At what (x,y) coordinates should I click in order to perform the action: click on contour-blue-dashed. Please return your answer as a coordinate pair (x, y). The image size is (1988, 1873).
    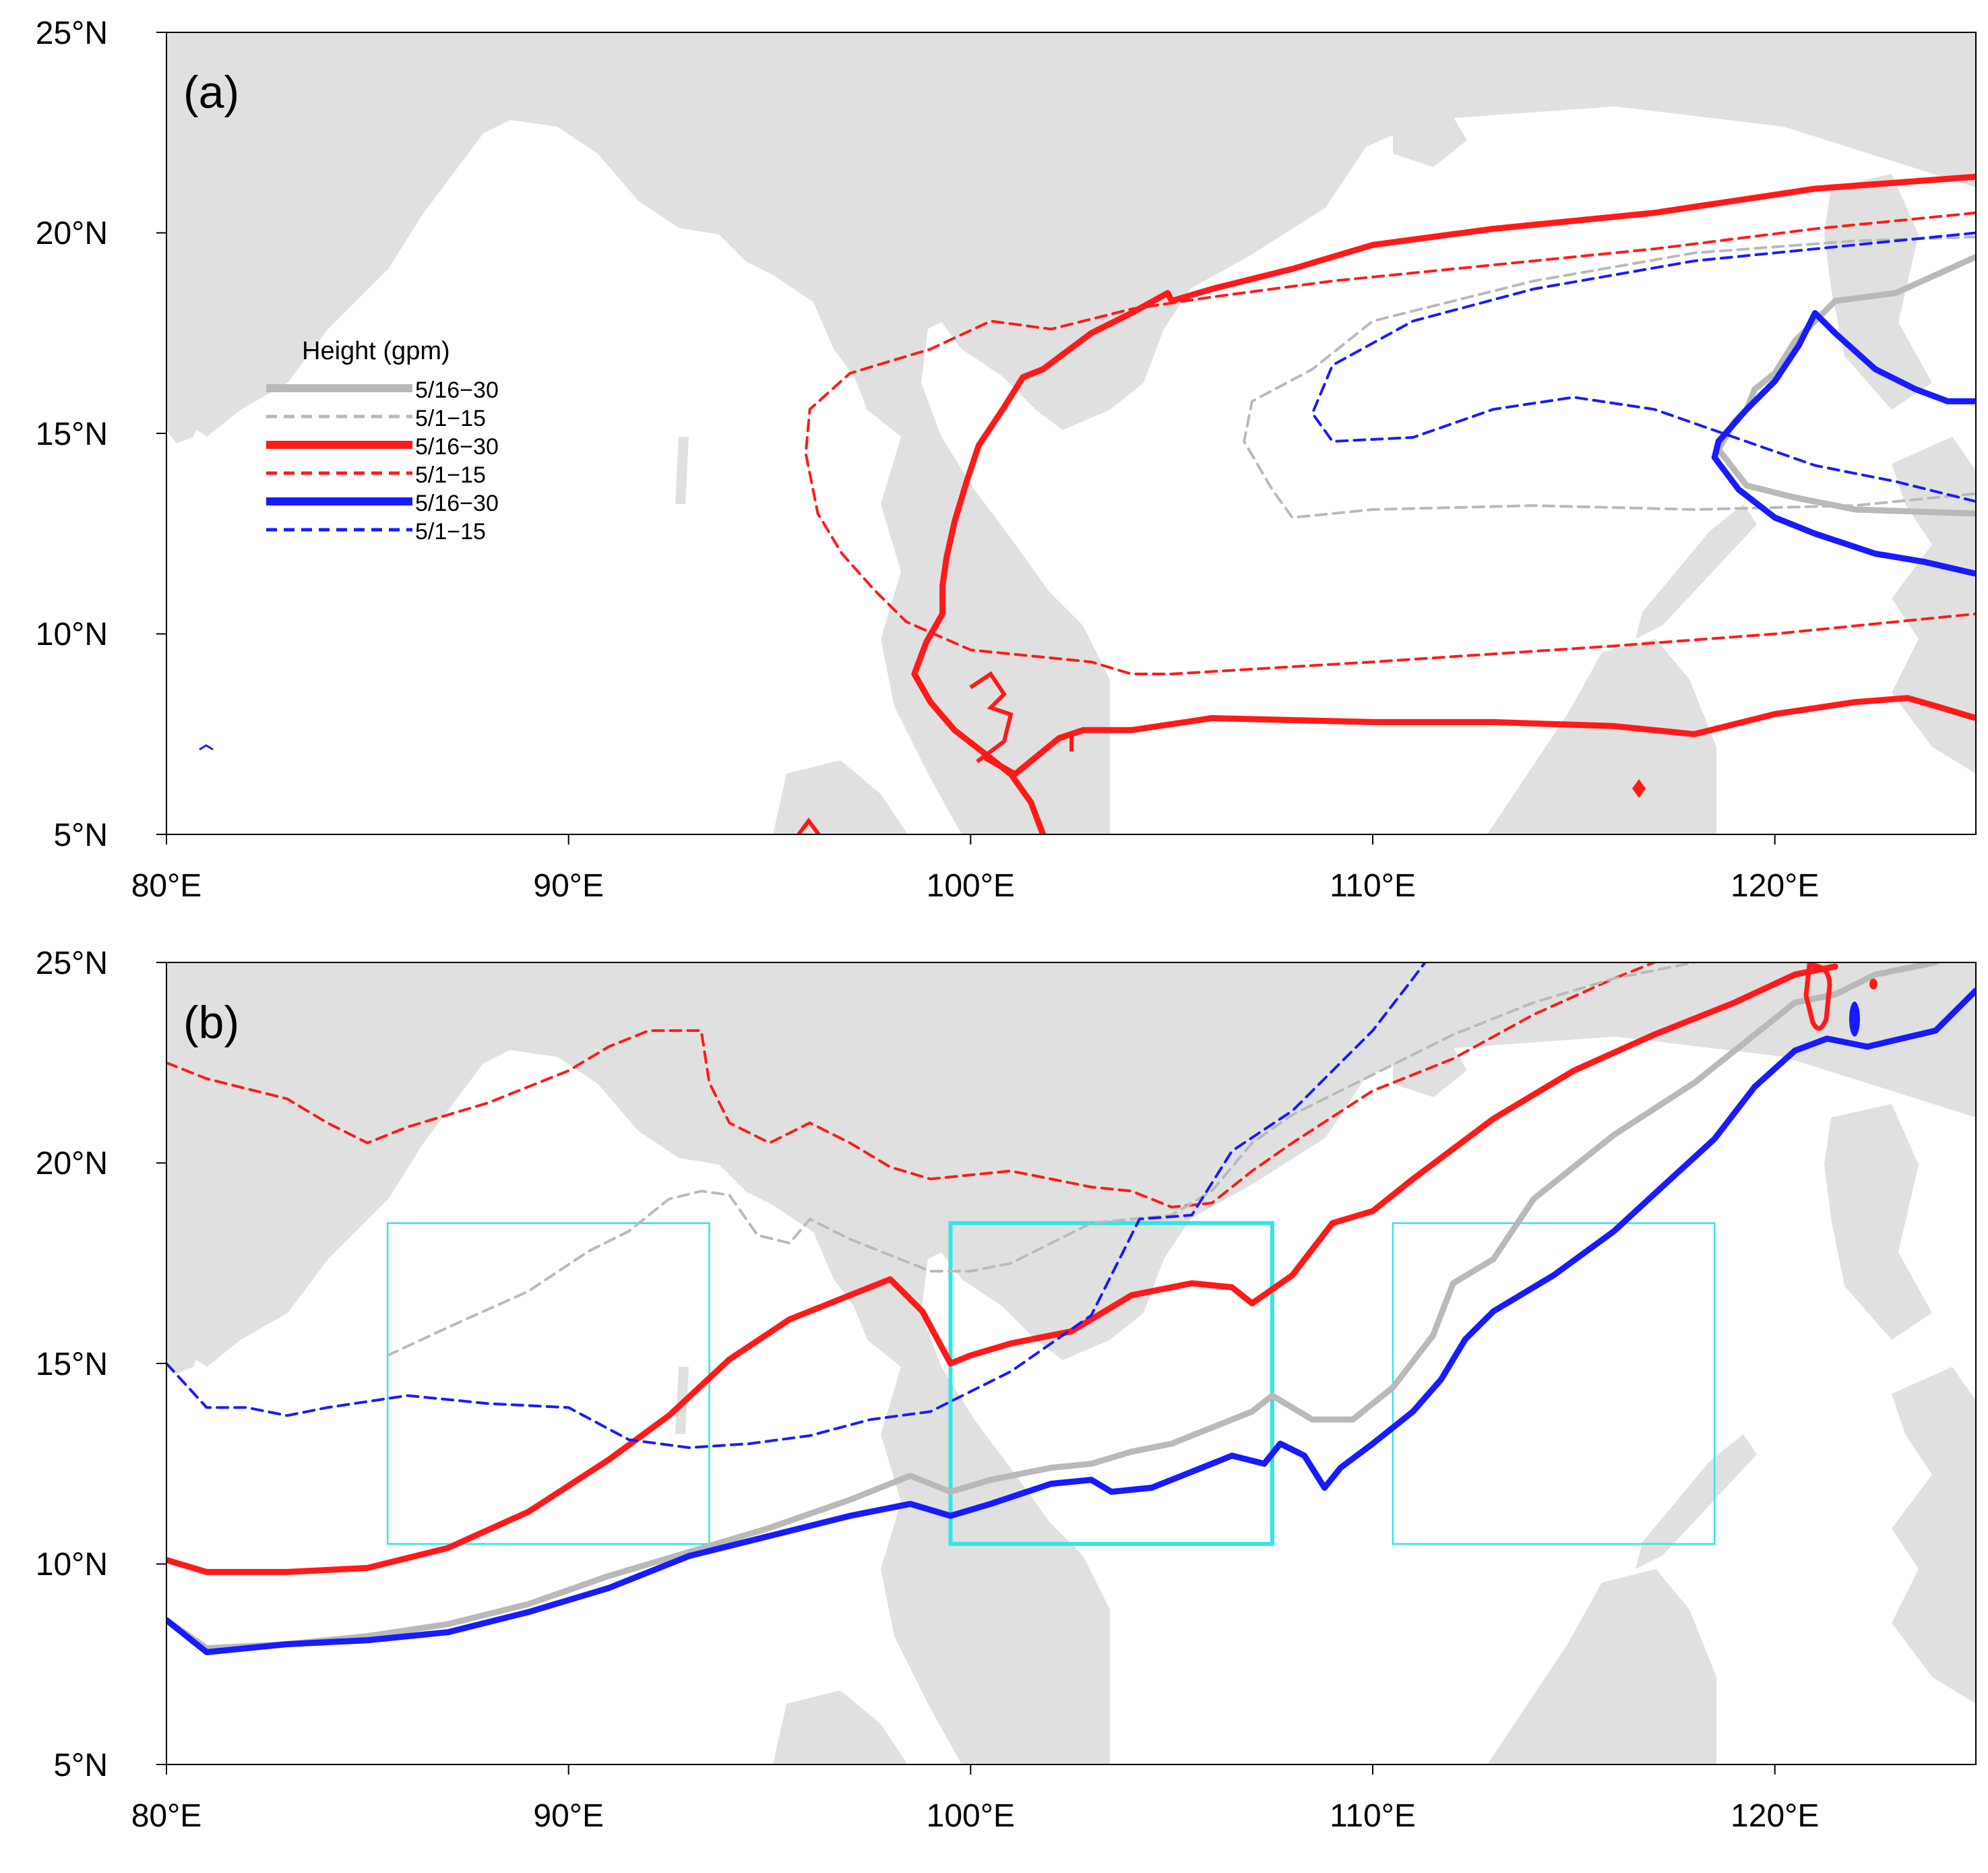
    Looking at the image, I should click on (1643, 367).